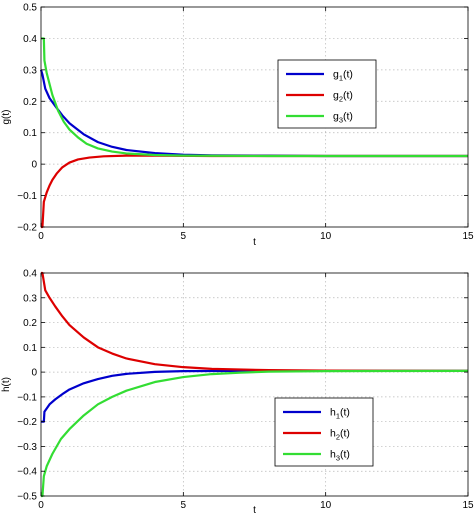 The image size is (474, 519). Describe the element at coordinates (324, 432) in the screenshot. I see `legend: h1(t)h2(t)h3(t)` at that location.